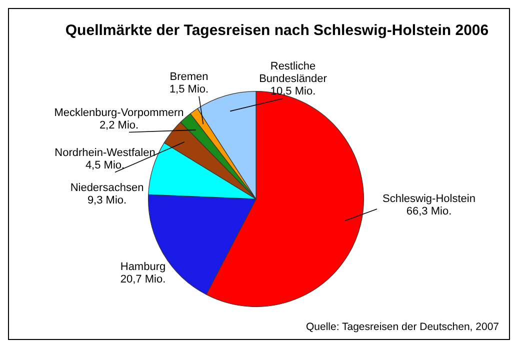  What do you see at coordinates (143, 279) in the screenshot?
I see `data-label: 20,7 Mio.` at bounding box center [143, 279].